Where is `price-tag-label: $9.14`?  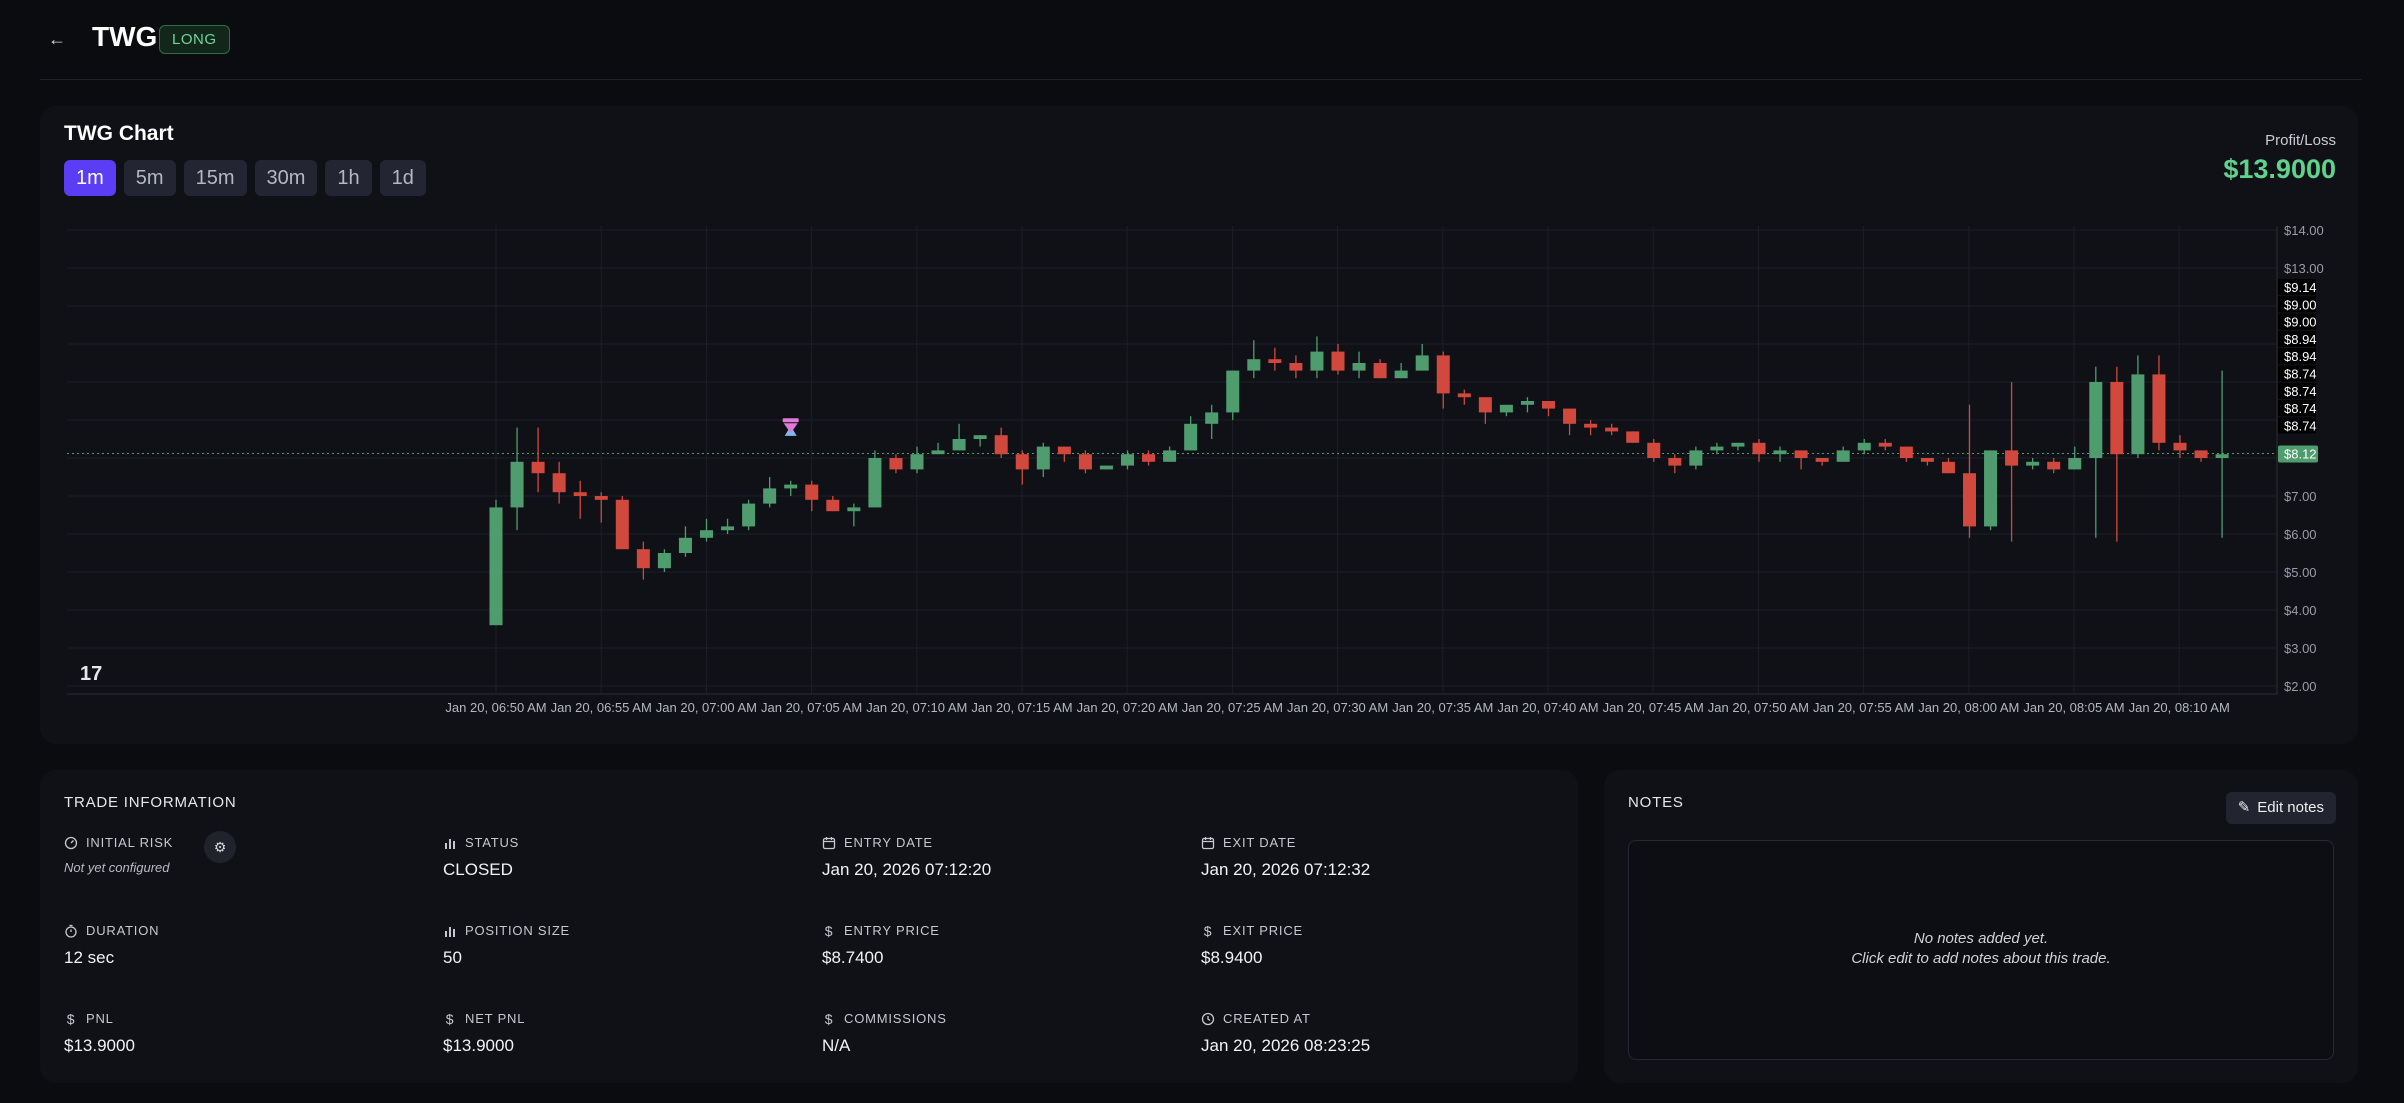
price-tag-label: $9.14 is located at coordinates (2300, 287).